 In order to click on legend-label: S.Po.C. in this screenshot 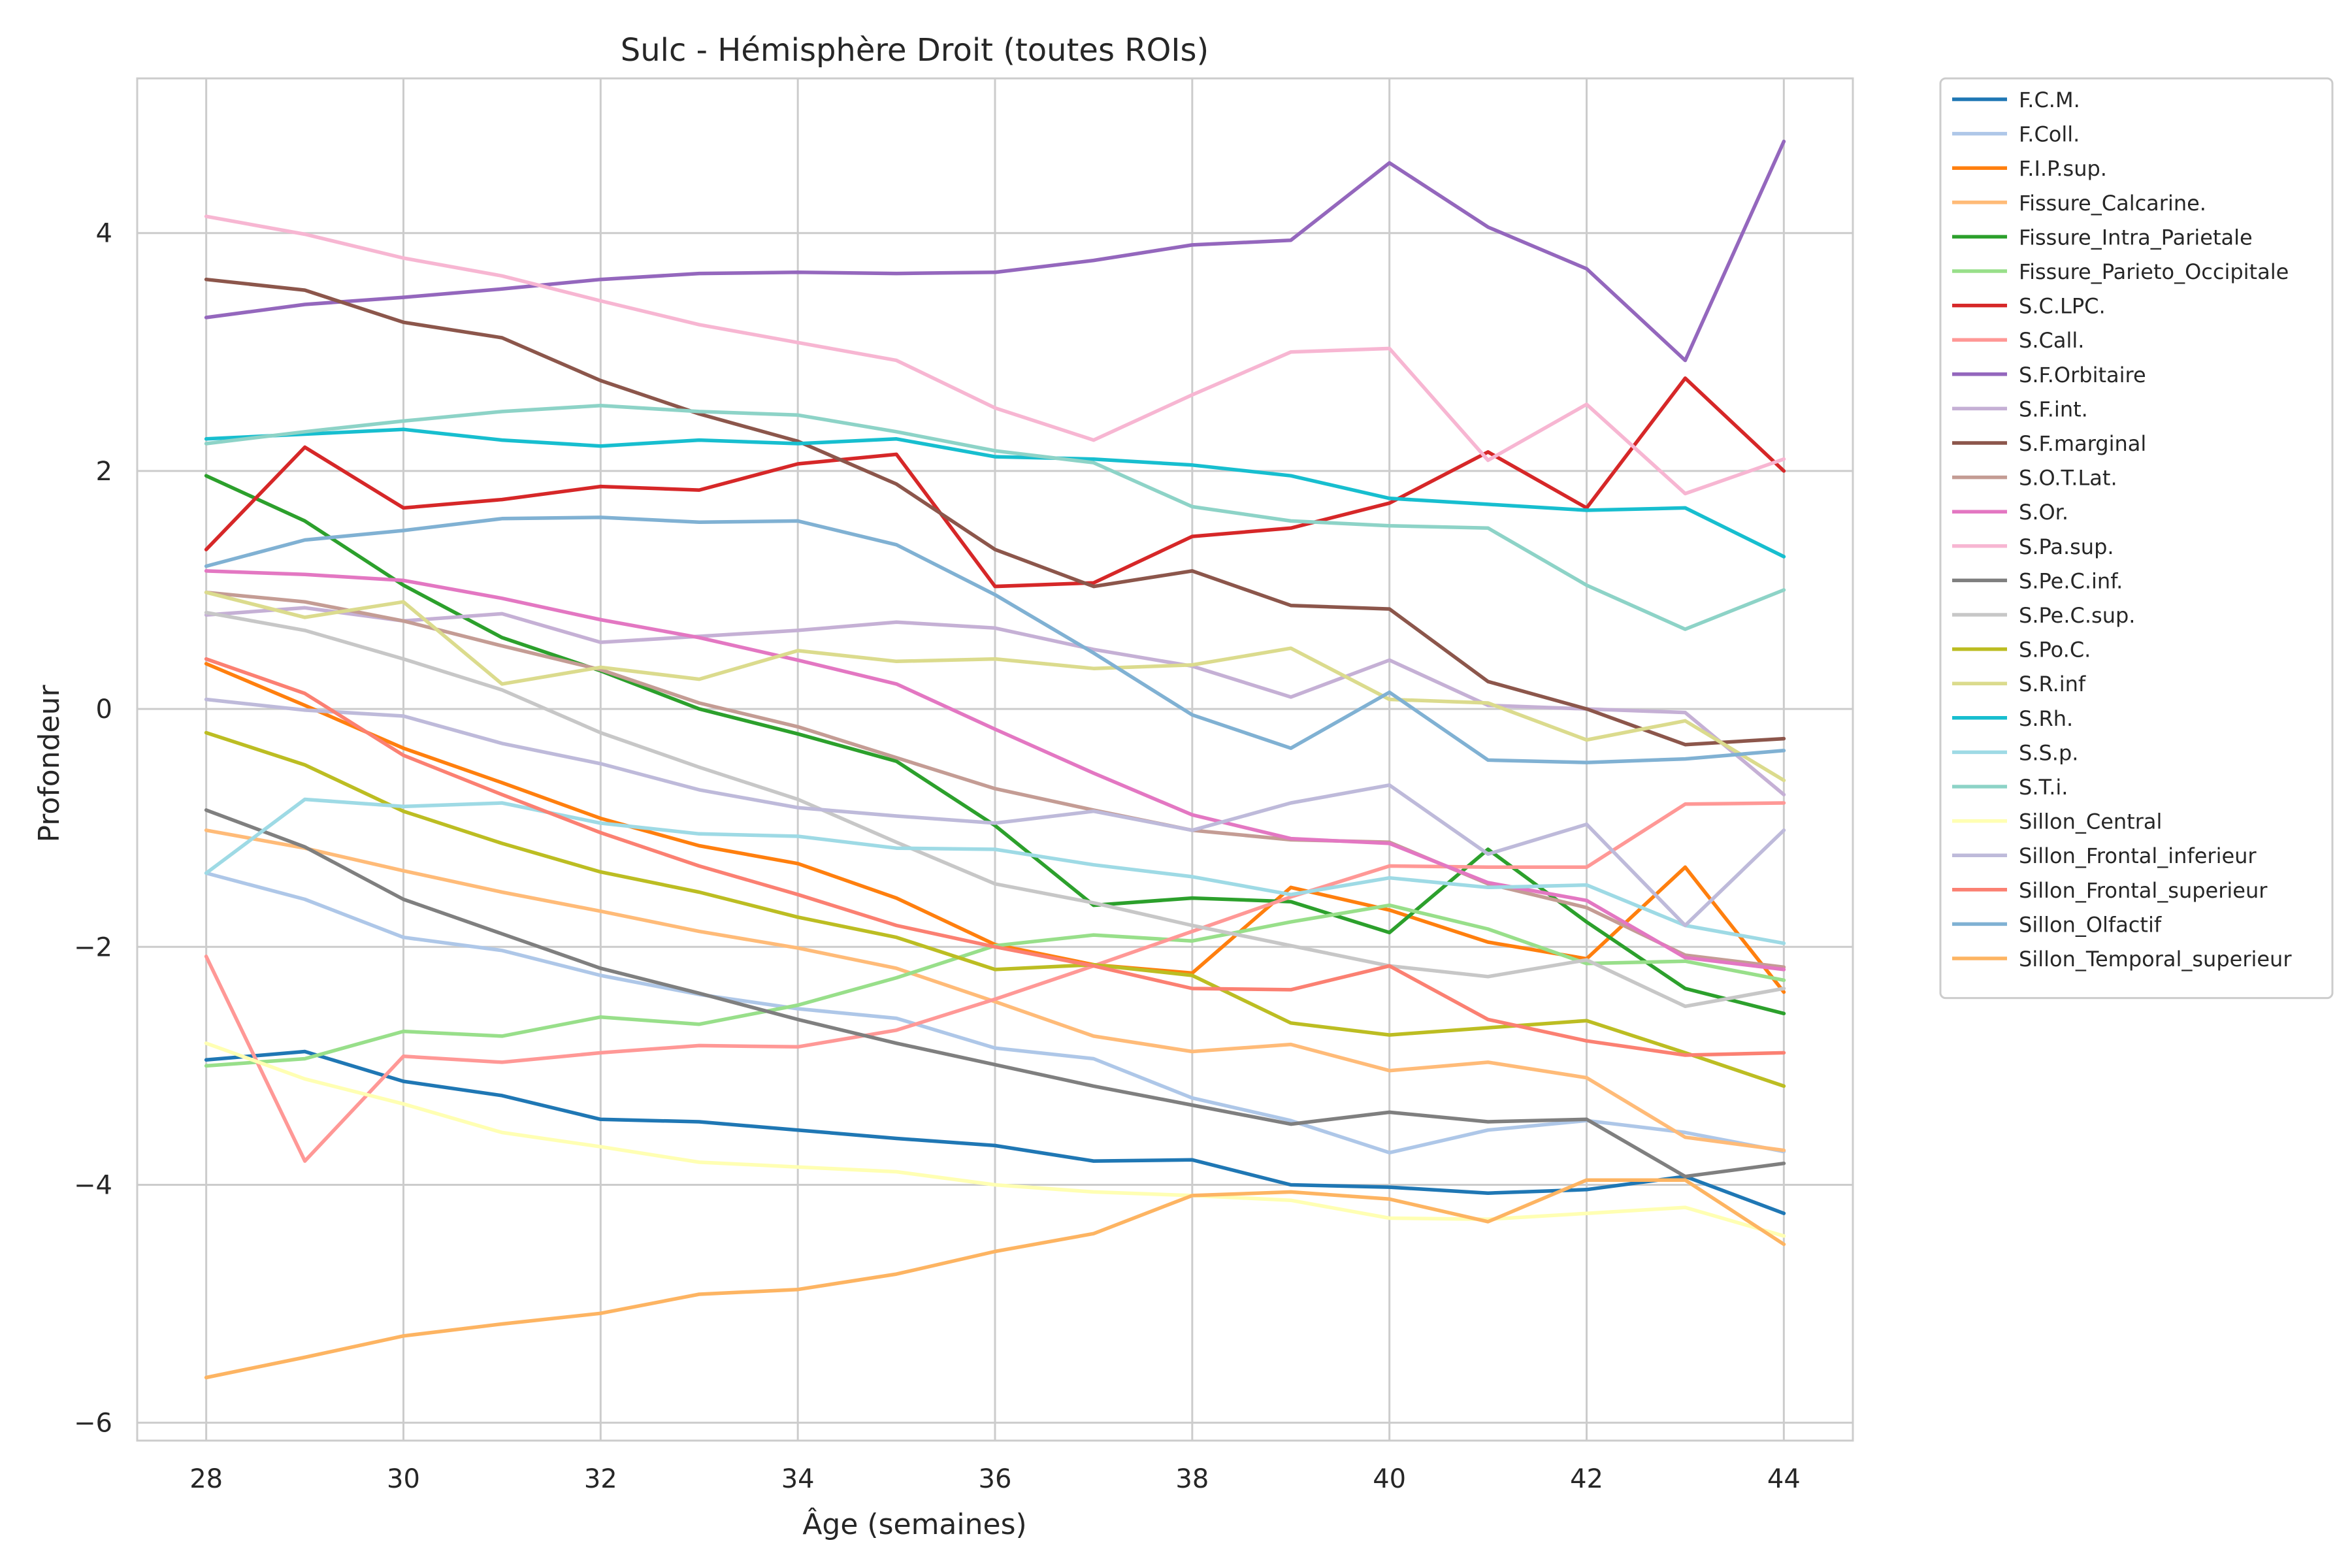, I will do `click(2055, 650)`.